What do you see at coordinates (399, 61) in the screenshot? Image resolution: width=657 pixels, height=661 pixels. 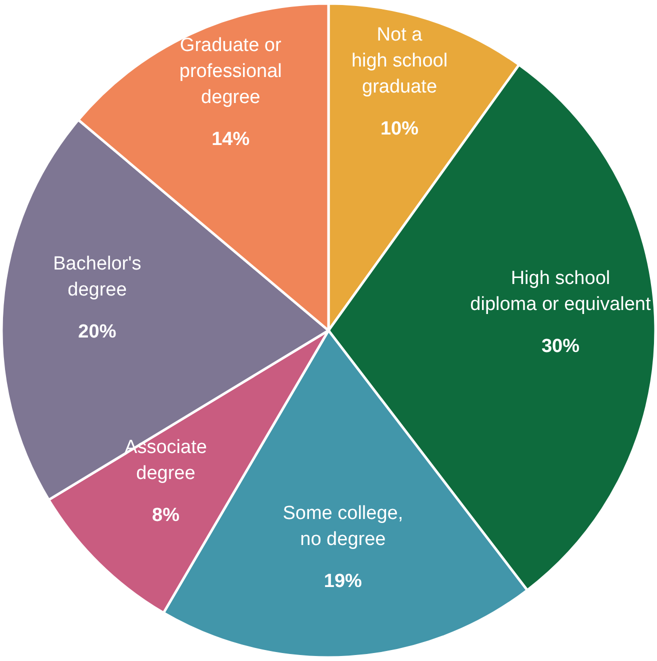 I see `slice-label: Not a high school graduate` at bounding box center [399, 61].